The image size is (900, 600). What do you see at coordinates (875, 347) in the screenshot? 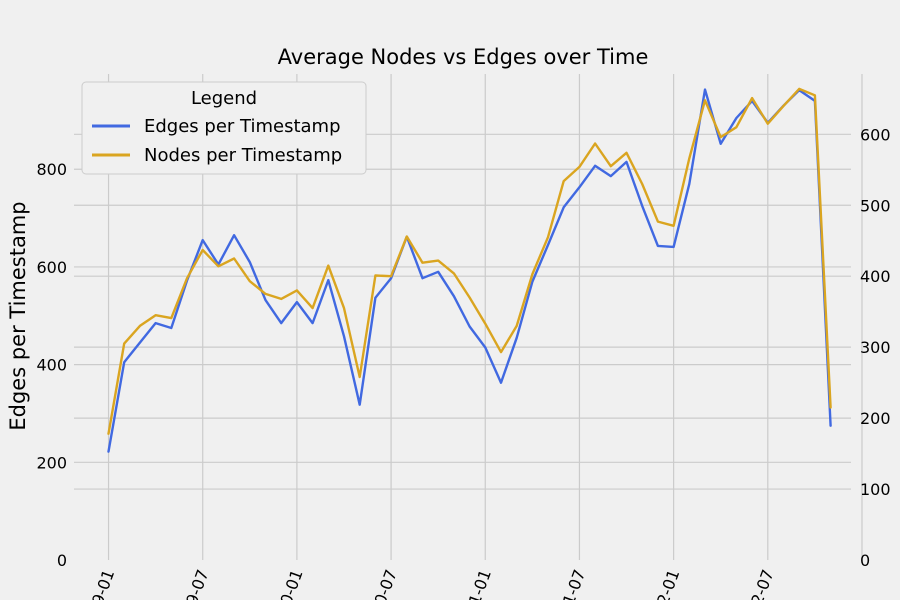
I see `y-right-tick-label: 300` at bounding box center [875, 347].